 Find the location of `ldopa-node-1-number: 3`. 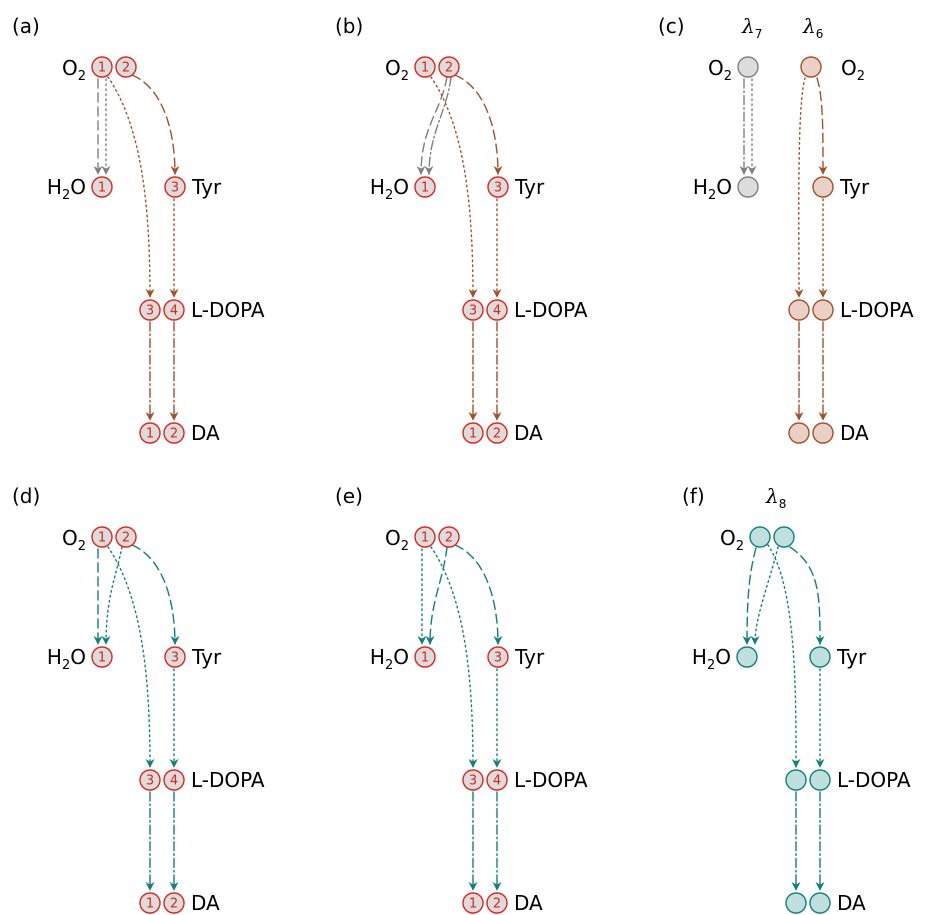

ldopa-node-1-number: 3 is located at coordinates (150, 311).